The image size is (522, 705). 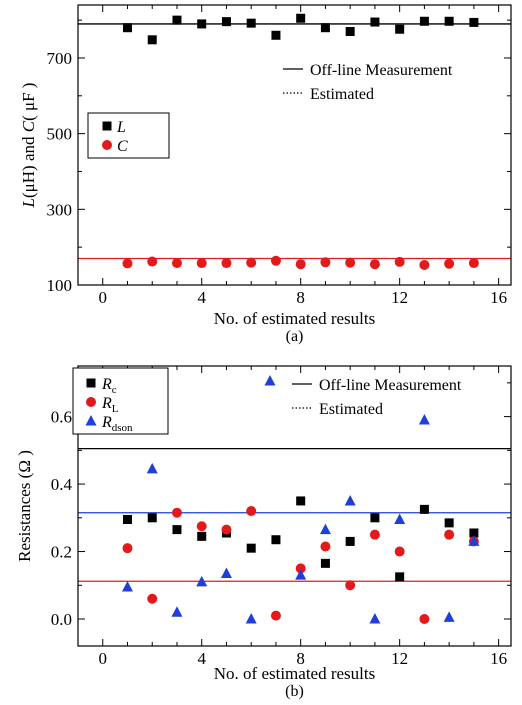 What do you see at coordinates (295, 336) in the screenshot?
I see `figure-caption: (a)` at bounding box center [295, 336].